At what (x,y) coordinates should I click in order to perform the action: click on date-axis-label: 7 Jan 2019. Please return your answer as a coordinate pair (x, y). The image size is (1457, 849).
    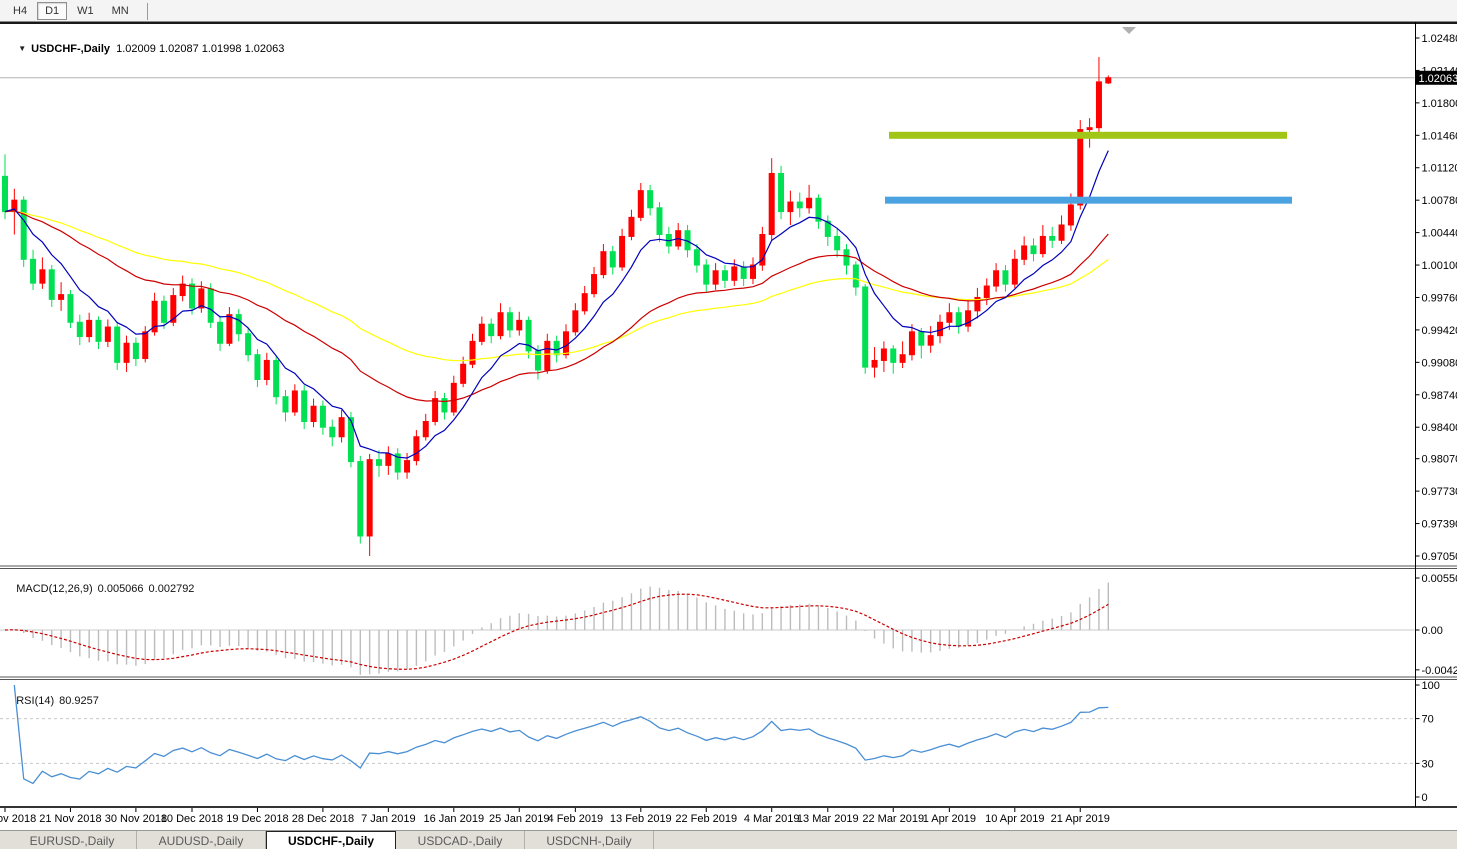
    Looking at the image, I should click on (388, 819).